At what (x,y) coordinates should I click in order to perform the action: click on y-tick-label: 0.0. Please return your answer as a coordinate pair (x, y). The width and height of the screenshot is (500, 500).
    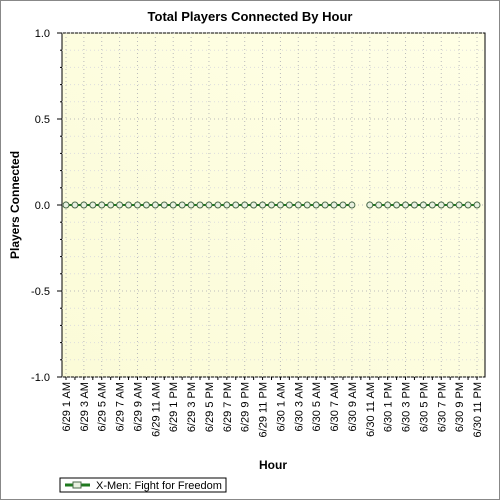
    Looking at the image, I should click on (42, 206).